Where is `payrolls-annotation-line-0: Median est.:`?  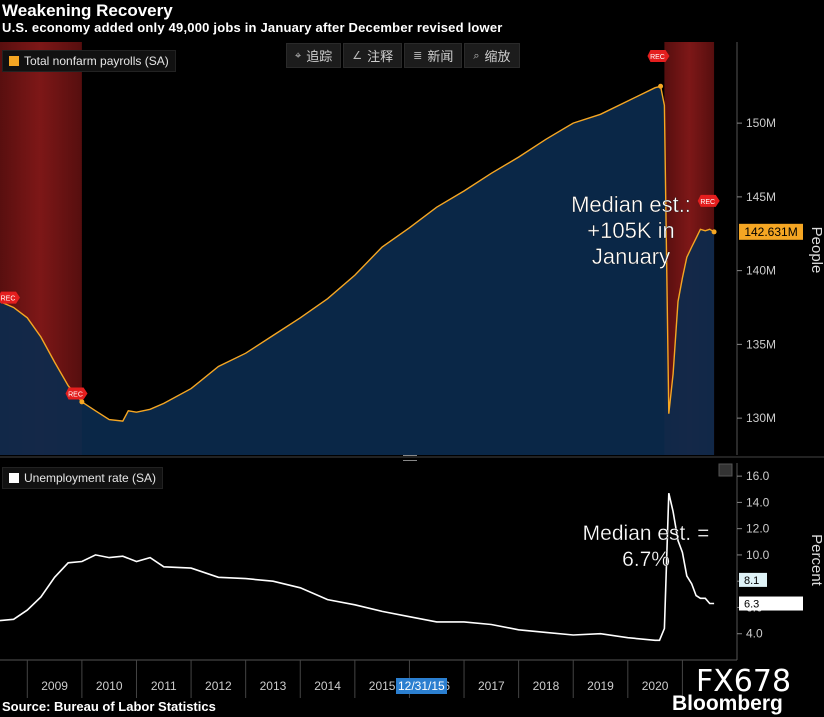 payrolls-annotation-line-0: Median est.: is located at coordinates (631, 204).